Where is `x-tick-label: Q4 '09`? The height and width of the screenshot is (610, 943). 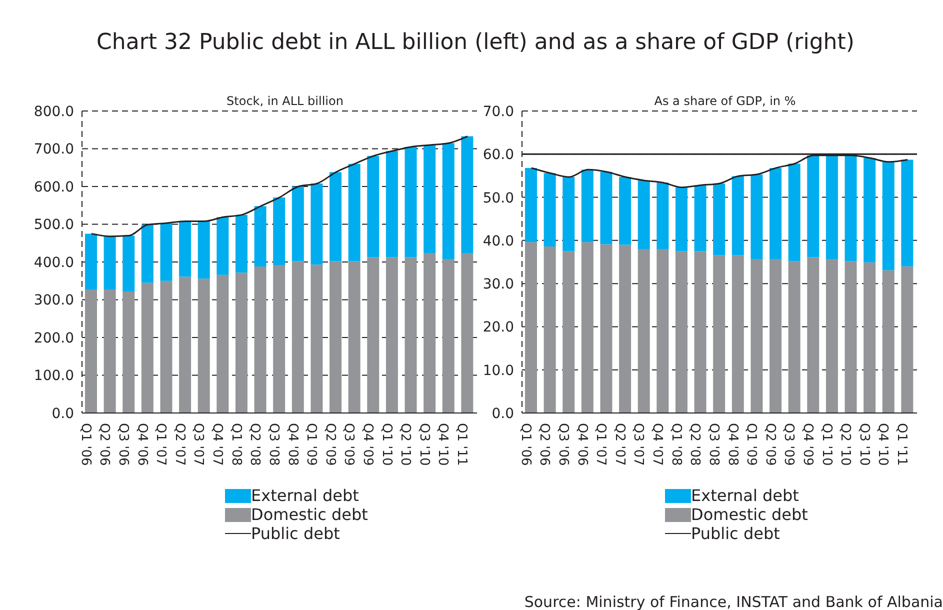
x-tick-label: Q4 '09 is located at coordinates (367, 444).